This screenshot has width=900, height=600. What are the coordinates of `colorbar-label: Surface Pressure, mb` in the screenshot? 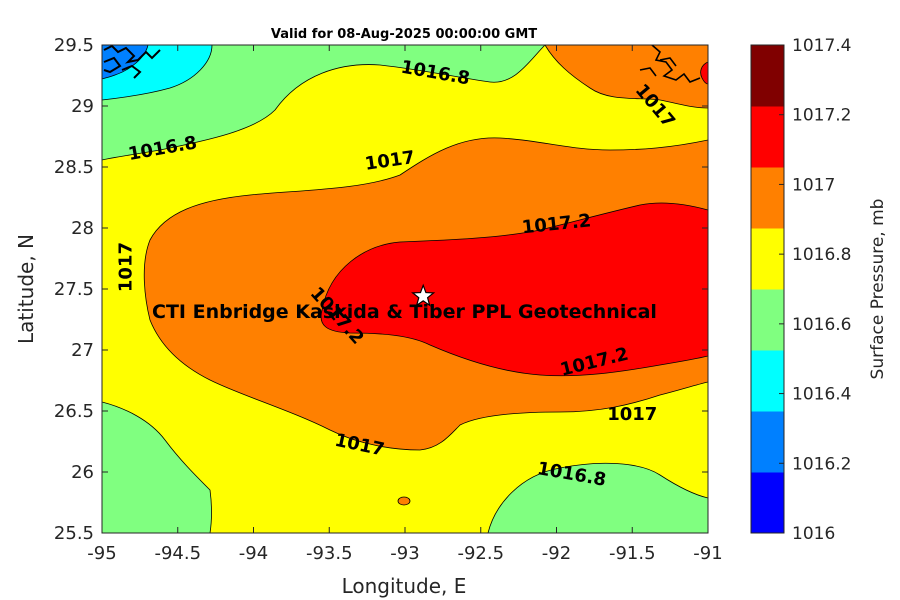 It's located at (878, 289).